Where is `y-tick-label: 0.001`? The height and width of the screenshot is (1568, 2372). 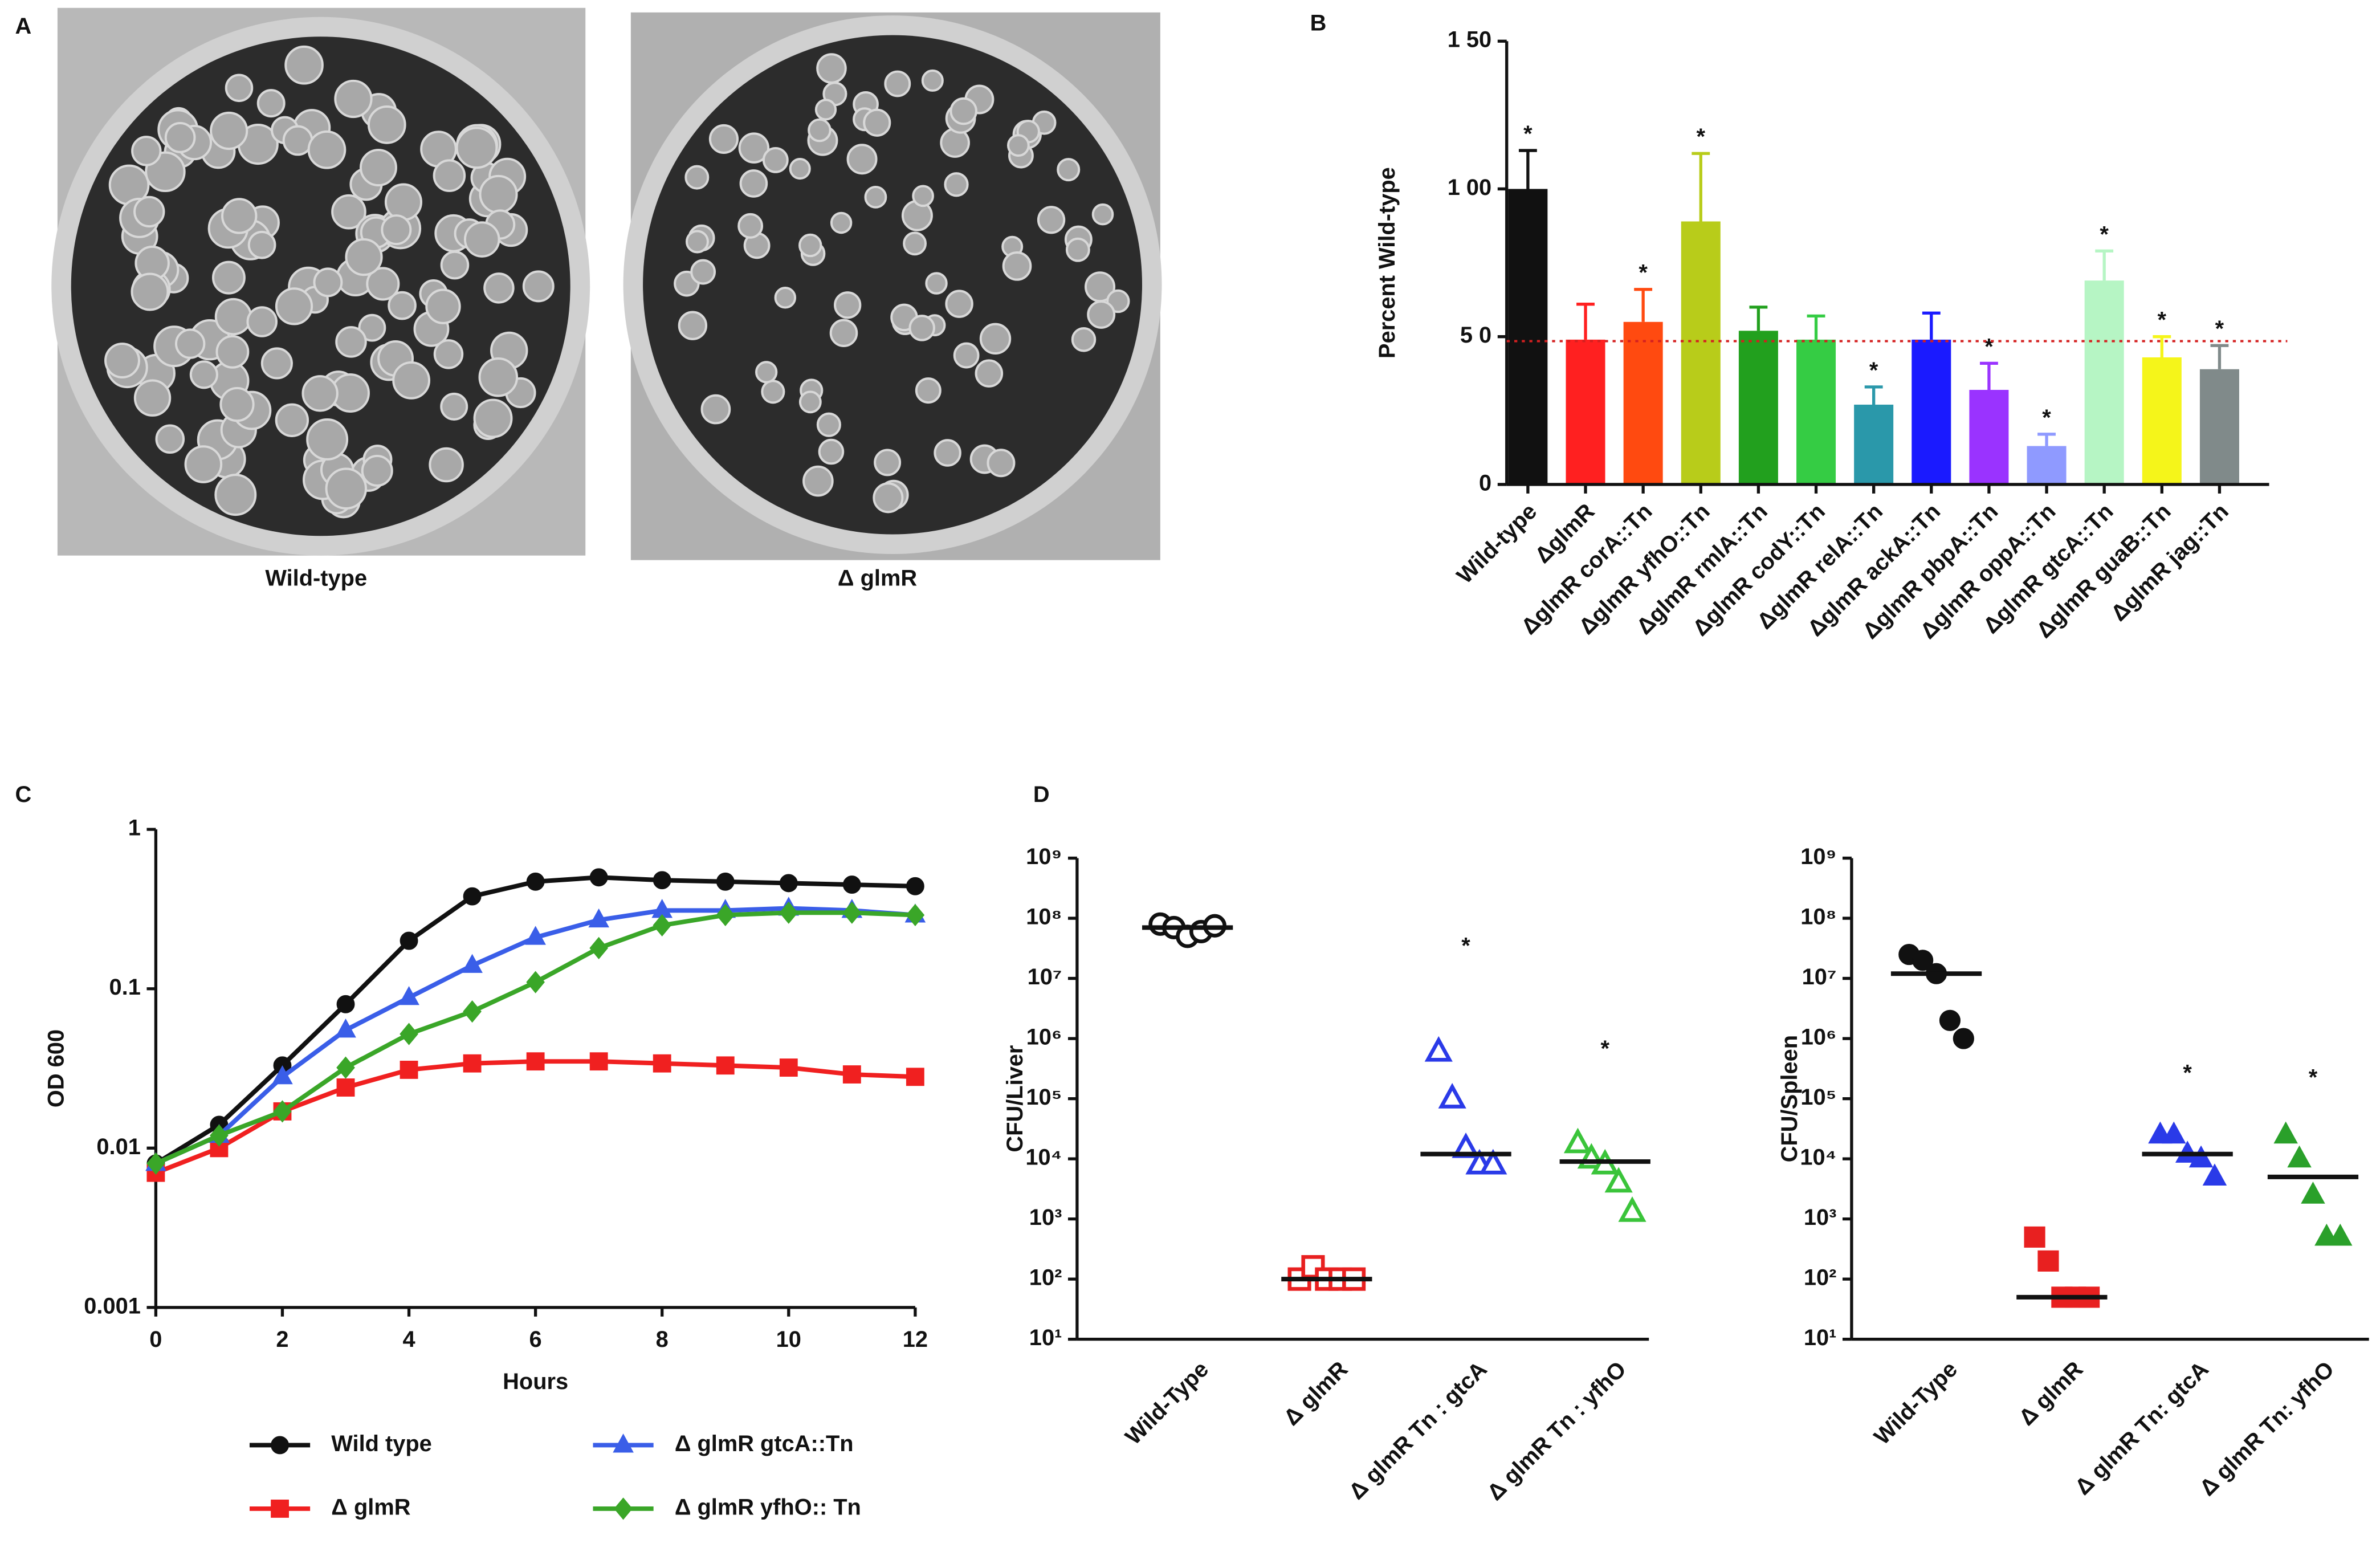 y-tick-label: 0.001 is located at coordinates (112, 1305).